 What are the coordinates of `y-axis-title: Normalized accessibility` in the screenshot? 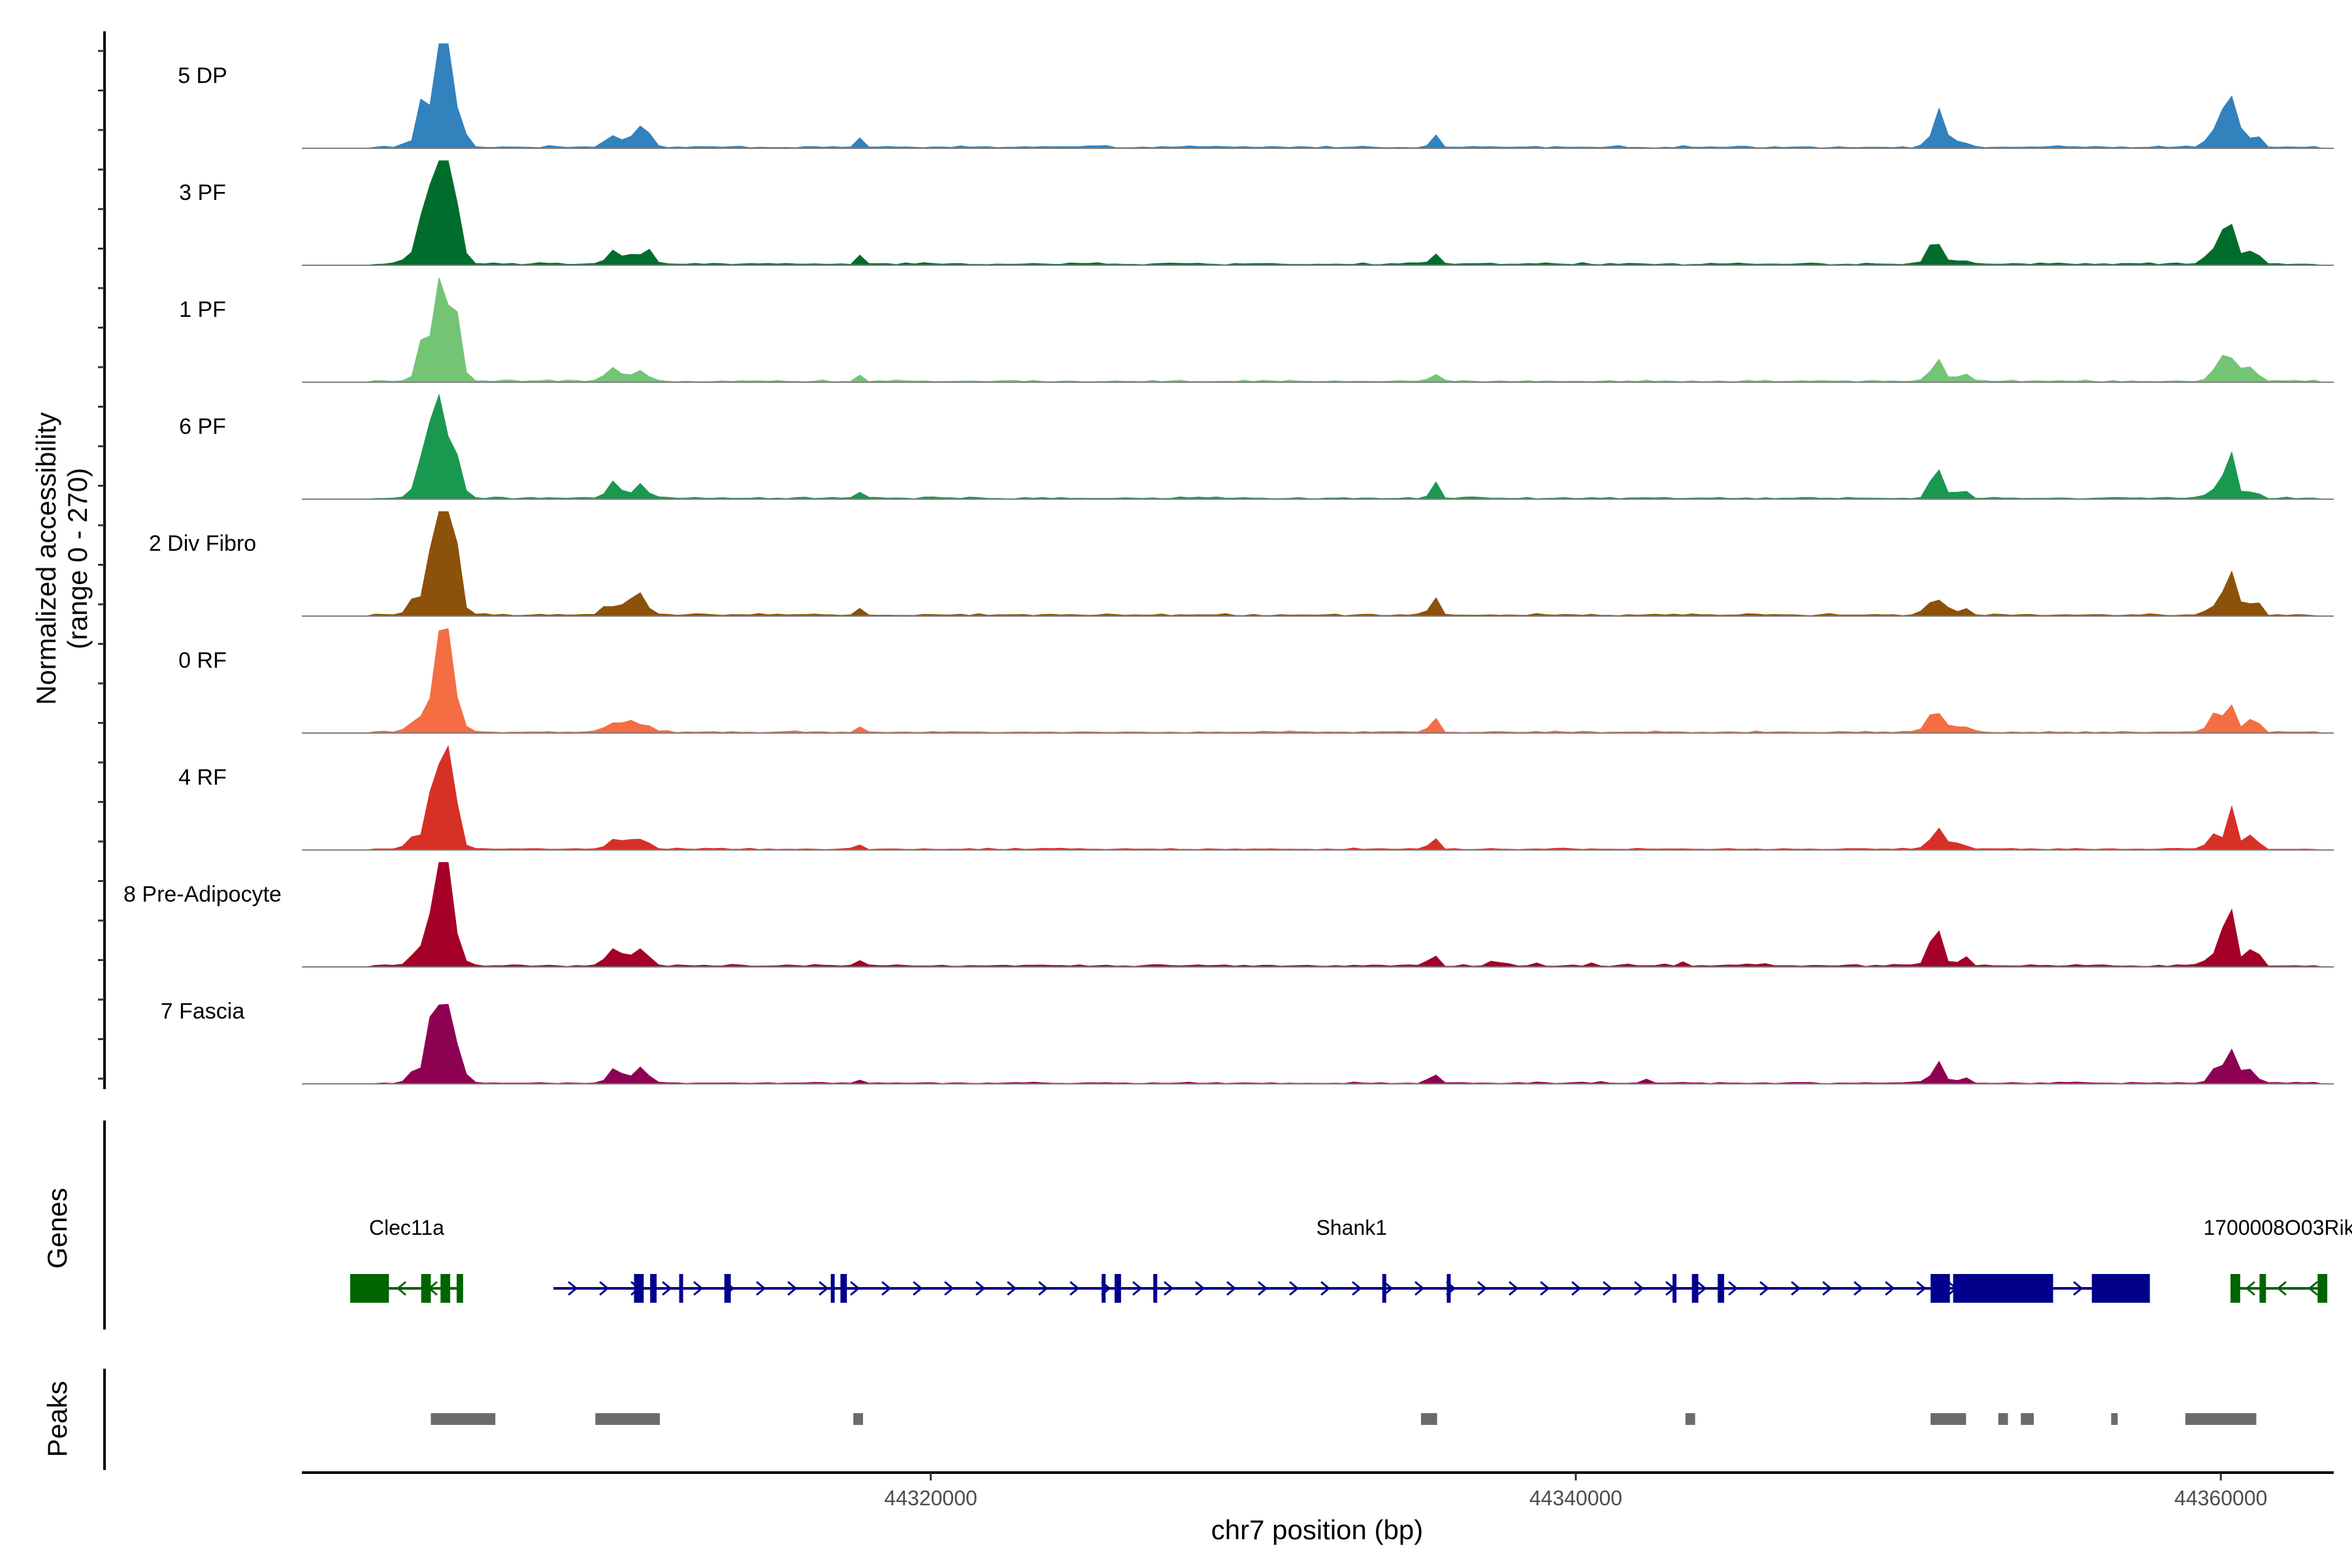 It's located at (46, 558).